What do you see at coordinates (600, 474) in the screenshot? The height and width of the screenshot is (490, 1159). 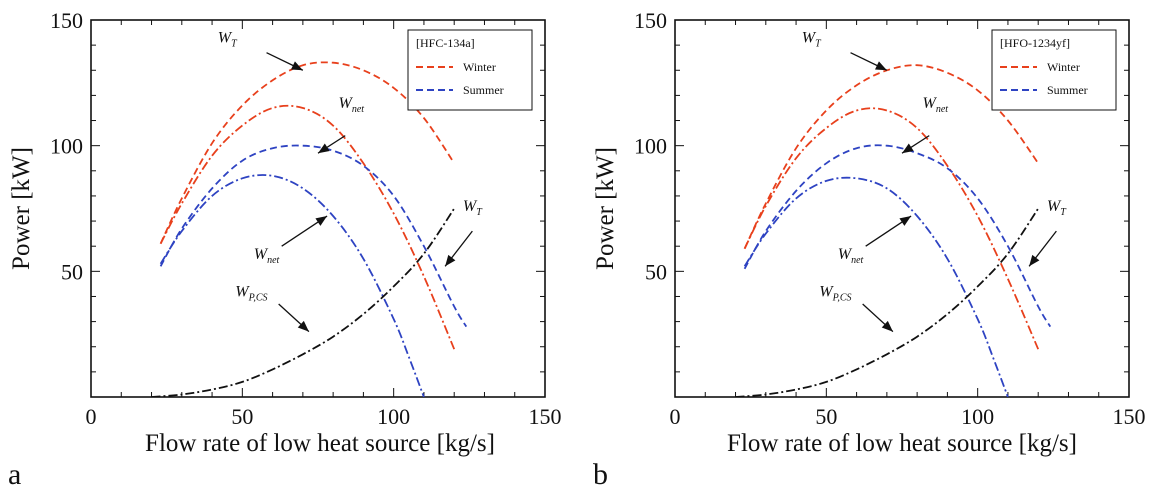 I see `panel-letter: b` at bounding box center [600, 474].